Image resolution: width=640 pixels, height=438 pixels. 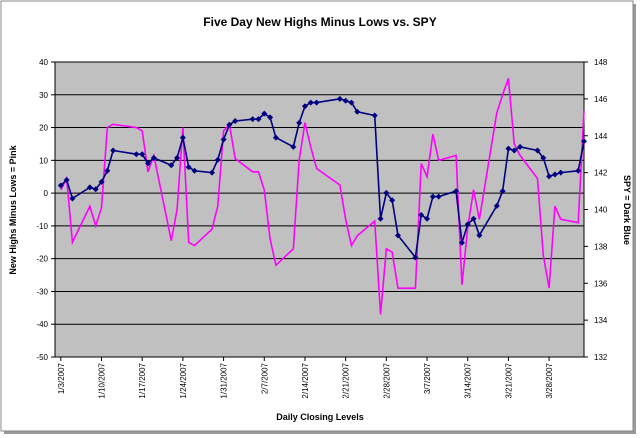 I want to click on y2-tick-label: 136, so click(x=601, y=283).